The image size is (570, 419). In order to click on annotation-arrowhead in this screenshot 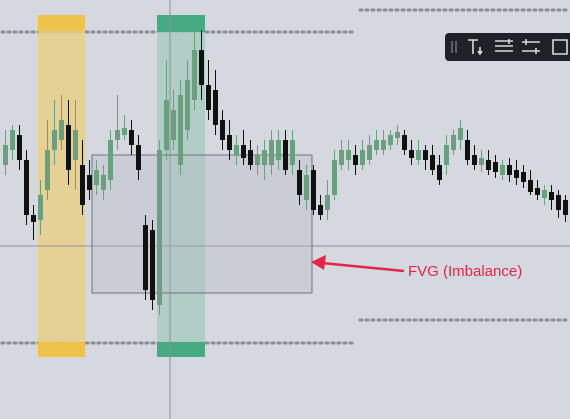, I will do `click(318, 262)`.